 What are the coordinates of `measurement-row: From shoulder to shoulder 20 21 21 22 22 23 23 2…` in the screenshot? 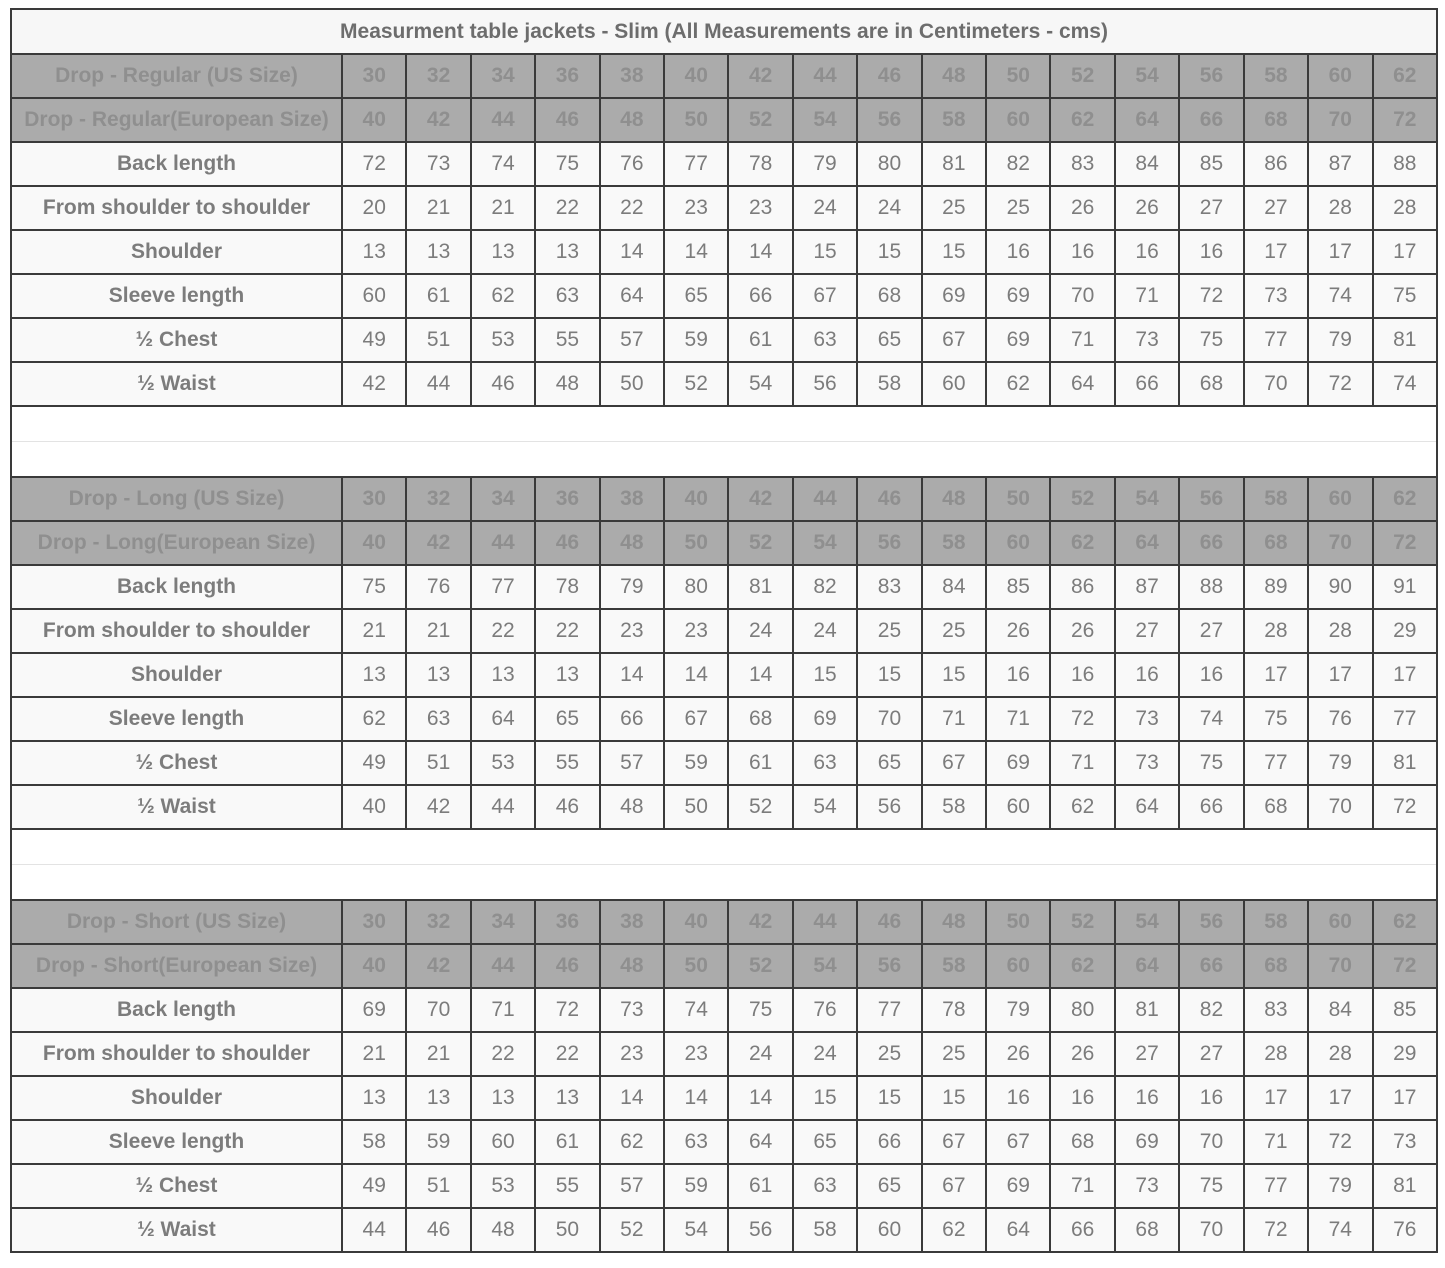 It's located at (724, 208).